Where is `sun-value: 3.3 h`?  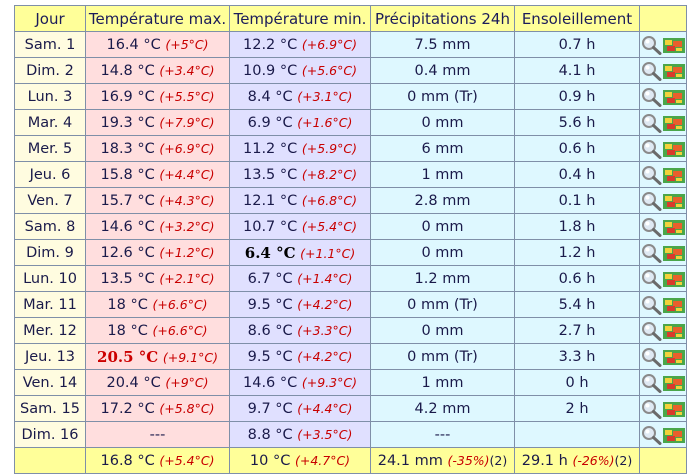 sun-value: 3.3 h is located at coordinates (577, 356).